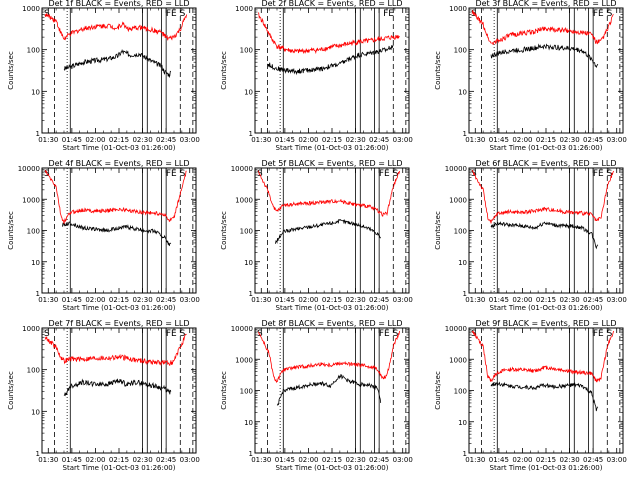 Image resolution: width=640 pixels, height=480 pixels. I want to click on chart-title: Det 8f BLACK = Events, RED = LLD, so click(332, 323).